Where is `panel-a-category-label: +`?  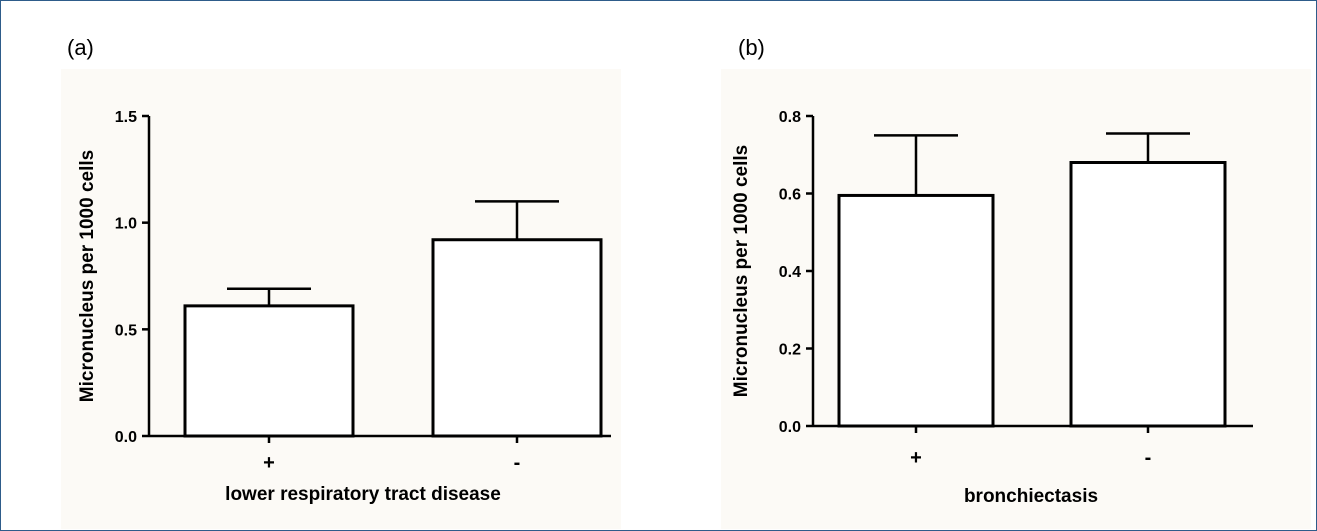
panel-a-category-label: + is located at coordinates (269, 463).